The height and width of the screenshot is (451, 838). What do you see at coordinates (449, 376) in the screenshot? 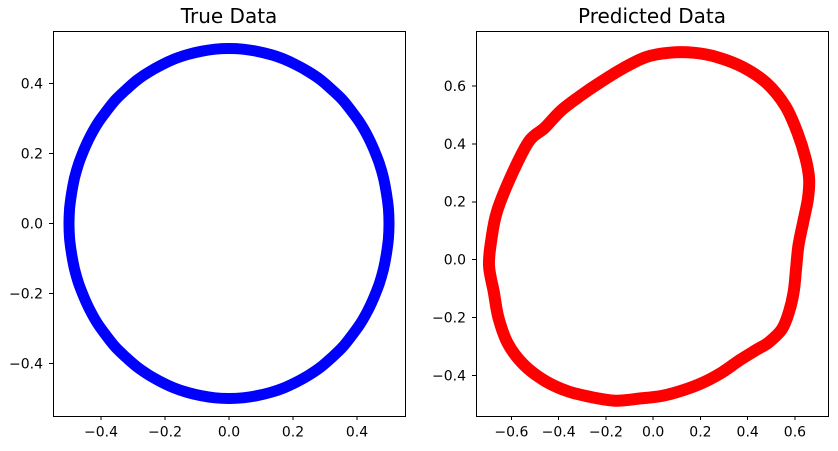
I see `predicted-data-y-tick-label: −0.4` at bounding box center [449, 376].